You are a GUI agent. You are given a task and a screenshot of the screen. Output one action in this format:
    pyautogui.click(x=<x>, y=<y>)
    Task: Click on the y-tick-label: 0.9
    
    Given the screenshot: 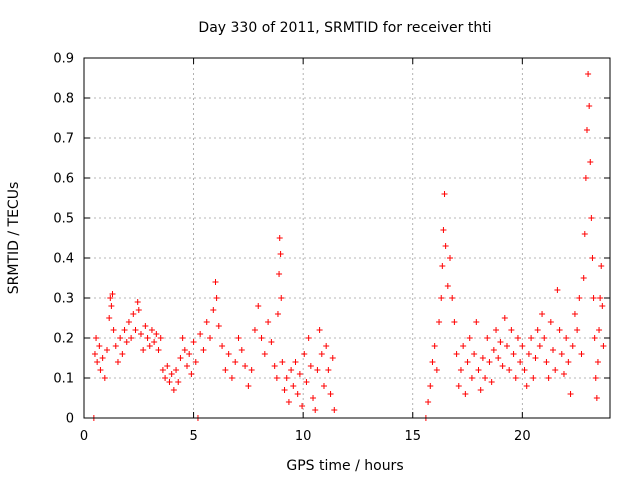 What is the action you would take?
    pyautogui.click(x=63, y=59)
    